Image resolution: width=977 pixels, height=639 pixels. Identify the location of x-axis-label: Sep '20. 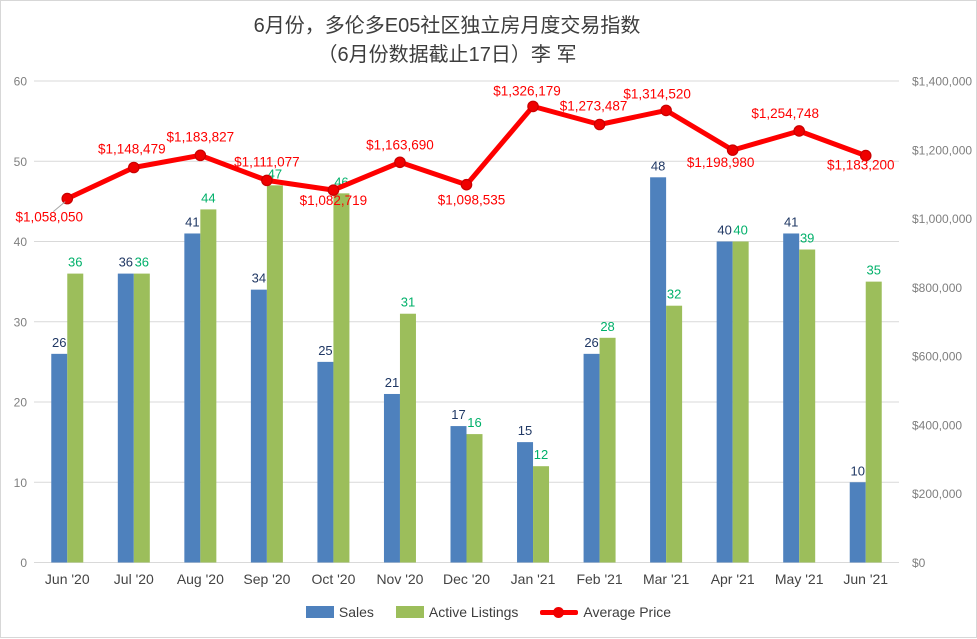
(266, 579).